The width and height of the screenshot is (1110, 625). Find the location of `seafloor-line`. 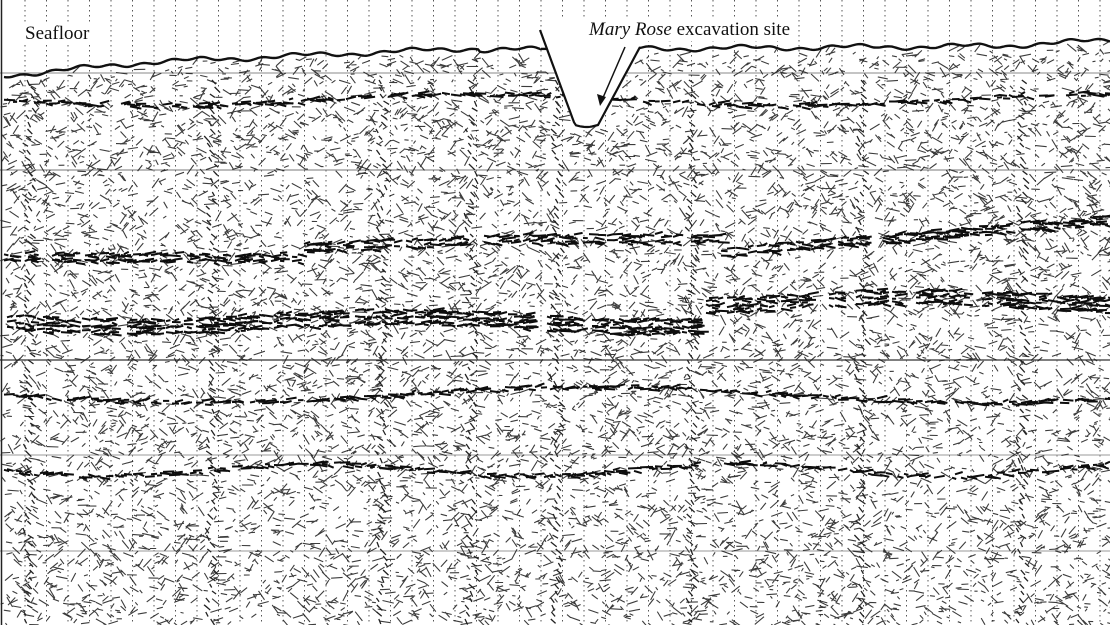

seafloor-line is located at coordinates (556, 58).